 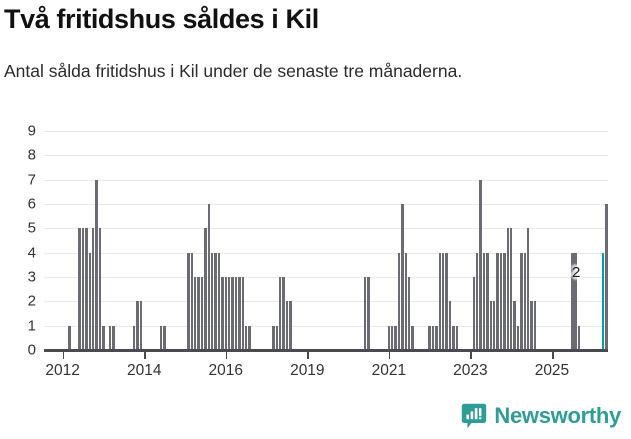 I want to click on x-axis-tick-marks, so click(x=326, y=355).